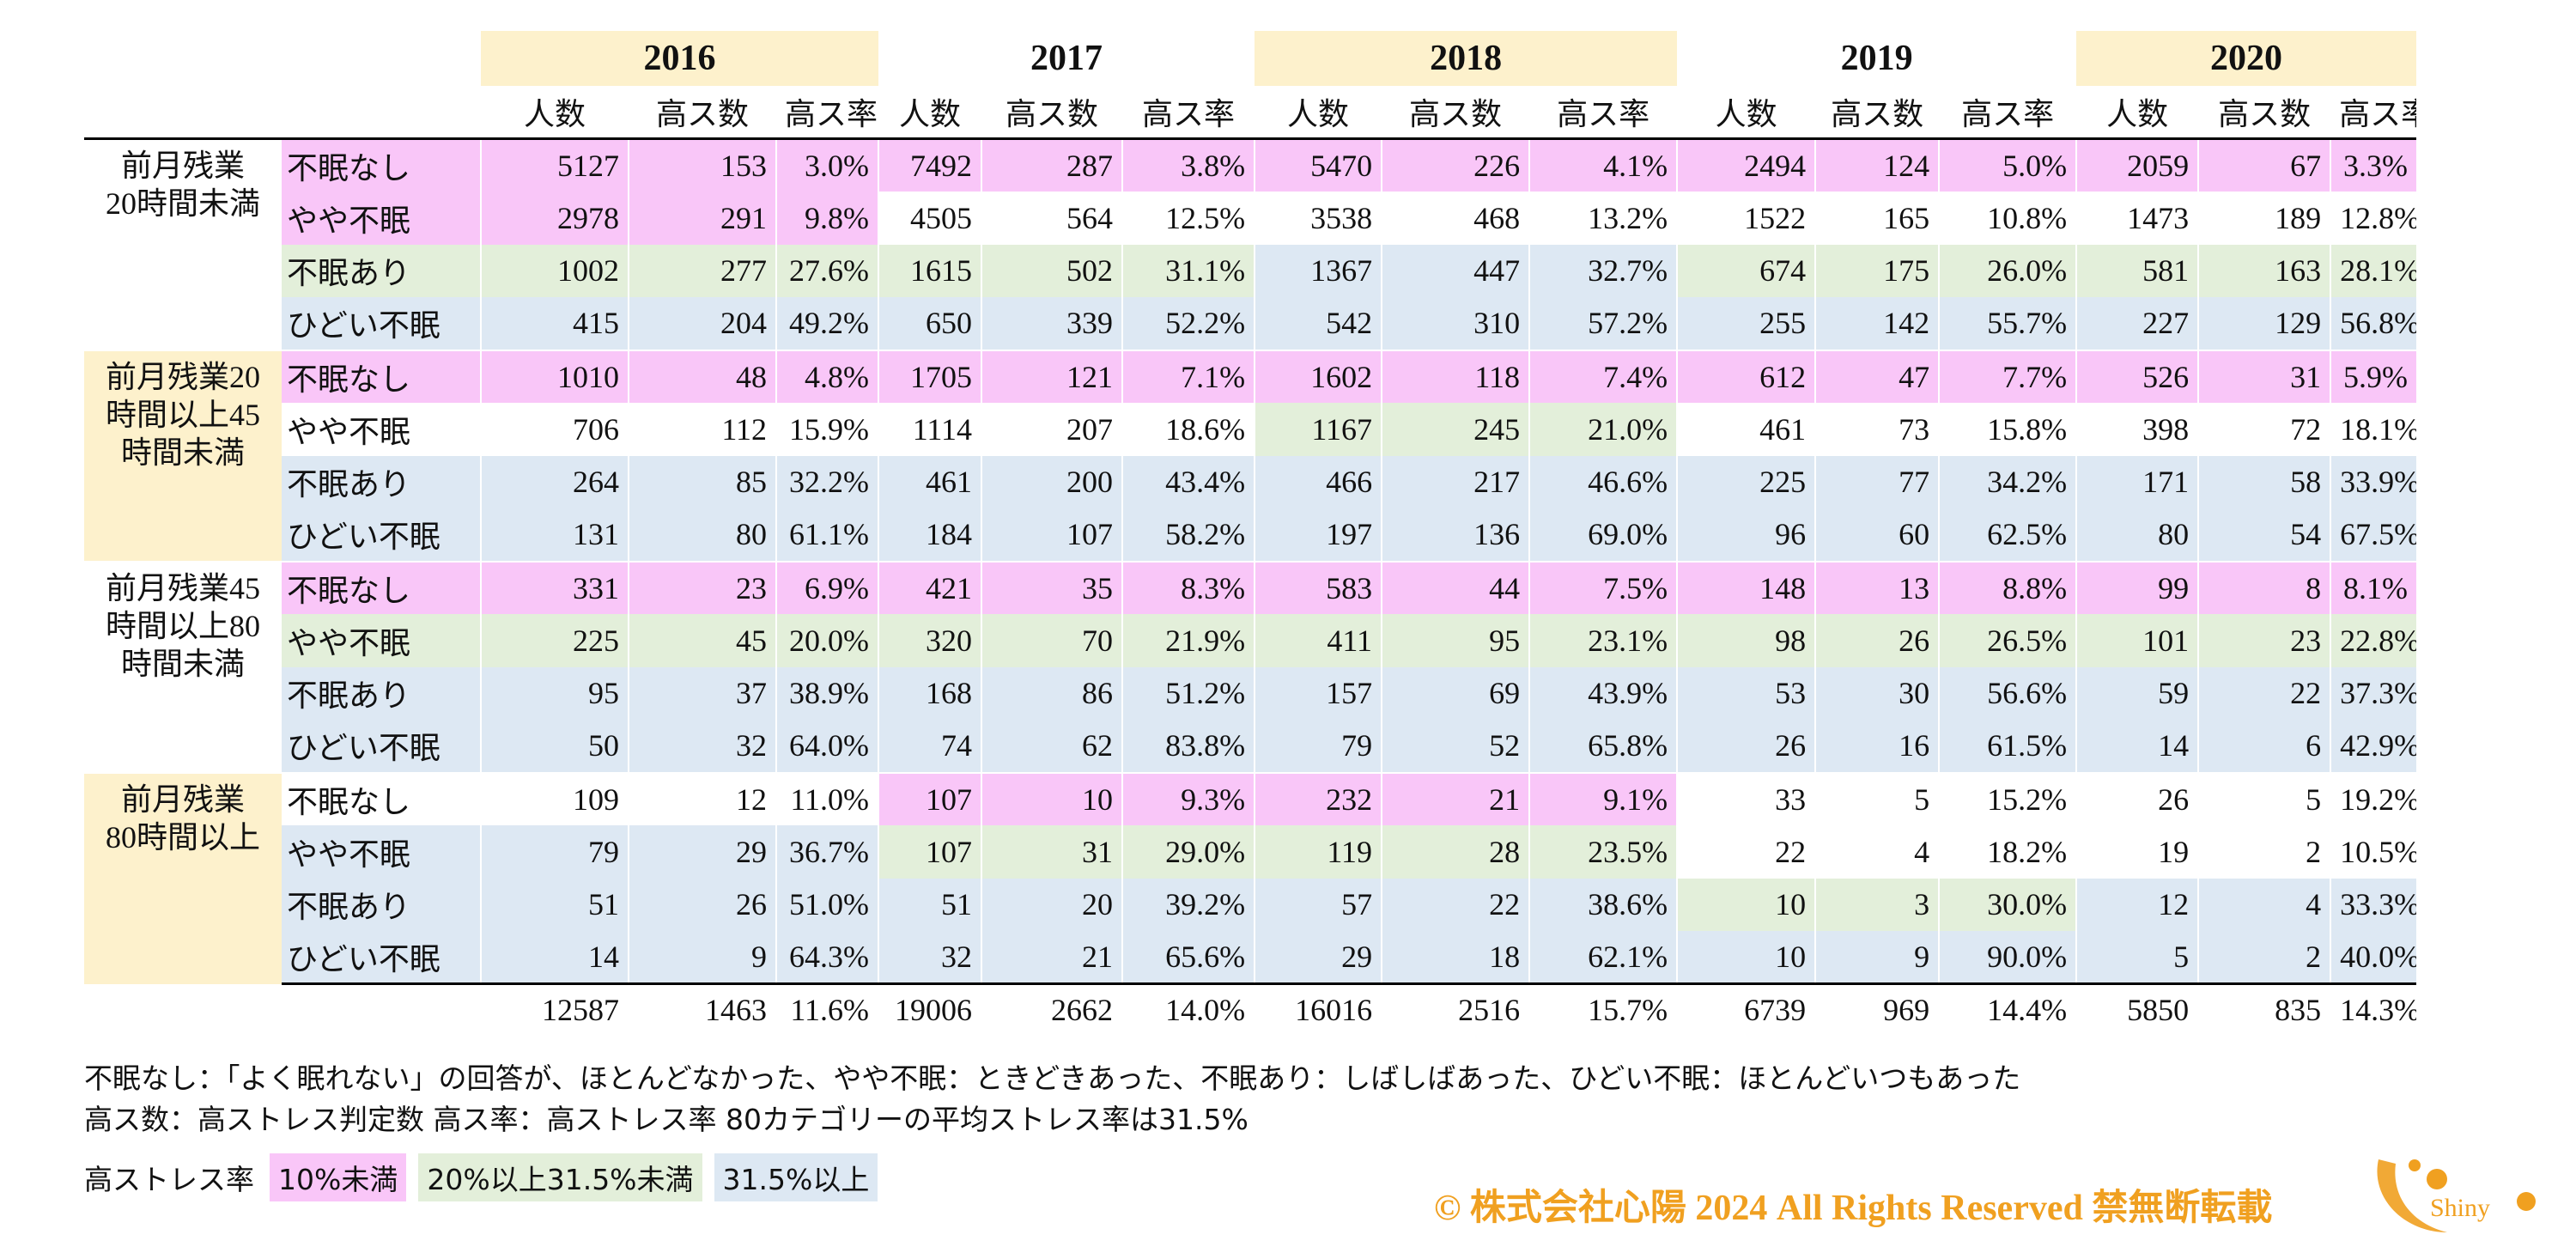 This screenshot has width=2576, height=1259. I want to click on count-cell: 4505, so click(930, 218).